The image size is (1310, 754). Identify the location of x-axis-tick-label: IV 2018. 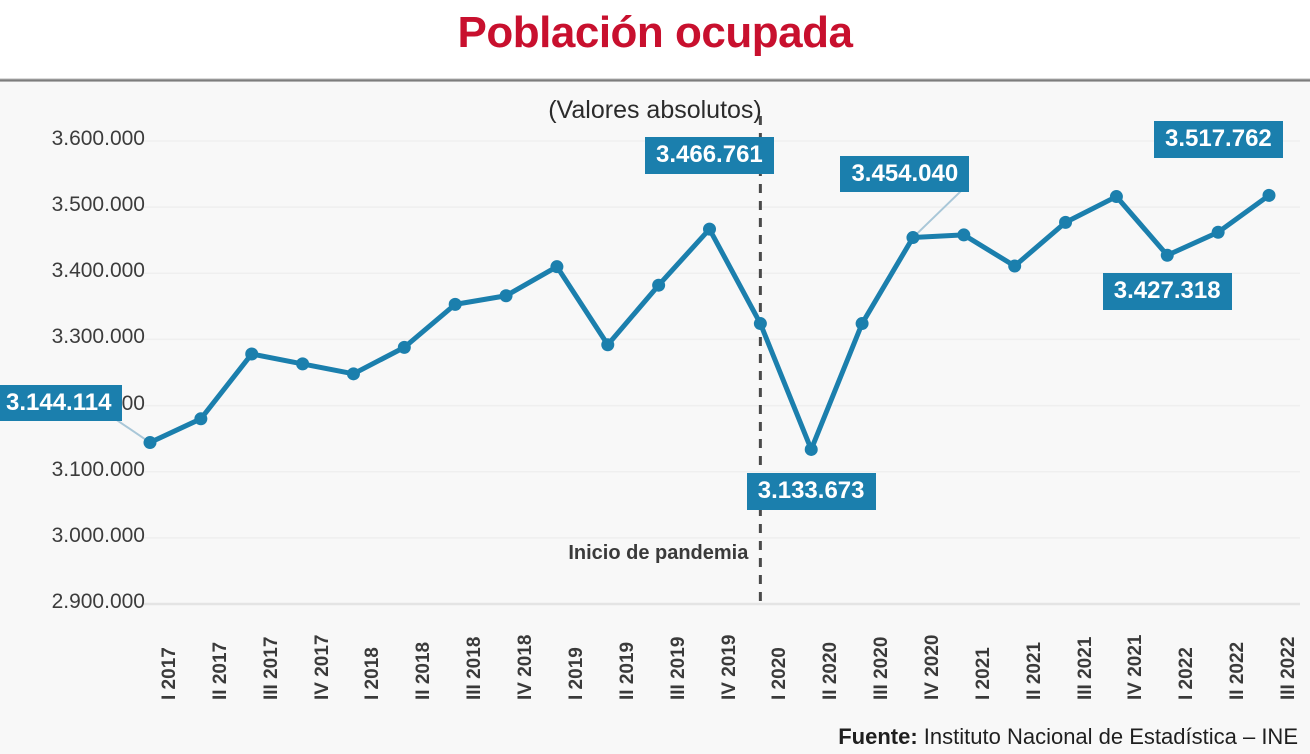
(526, 667).